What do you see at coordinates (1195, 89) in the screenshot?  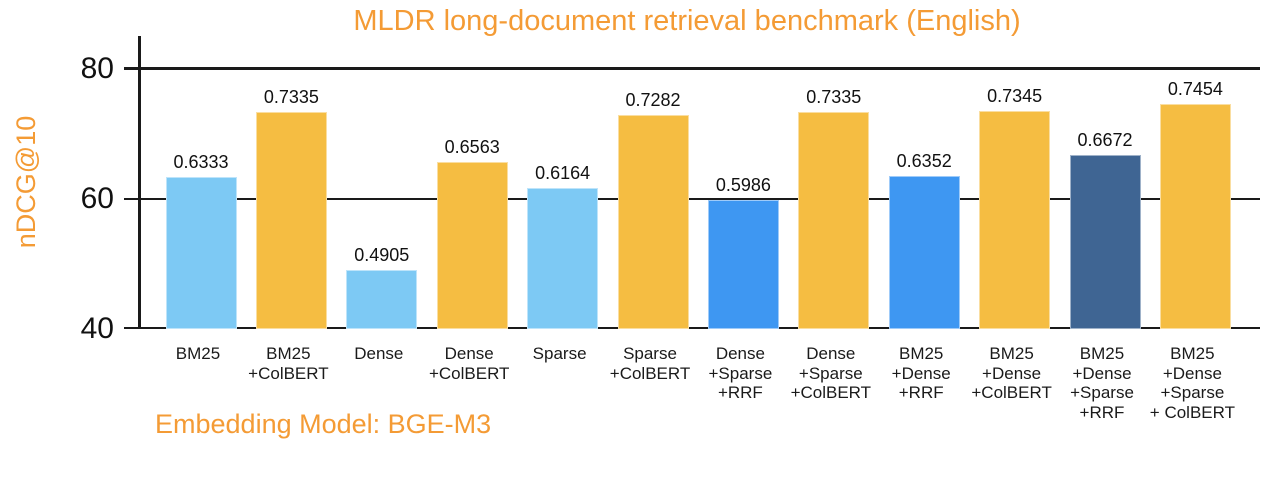 I see `bar-value-label: 0.7454` at bounding box center [1195, 89].